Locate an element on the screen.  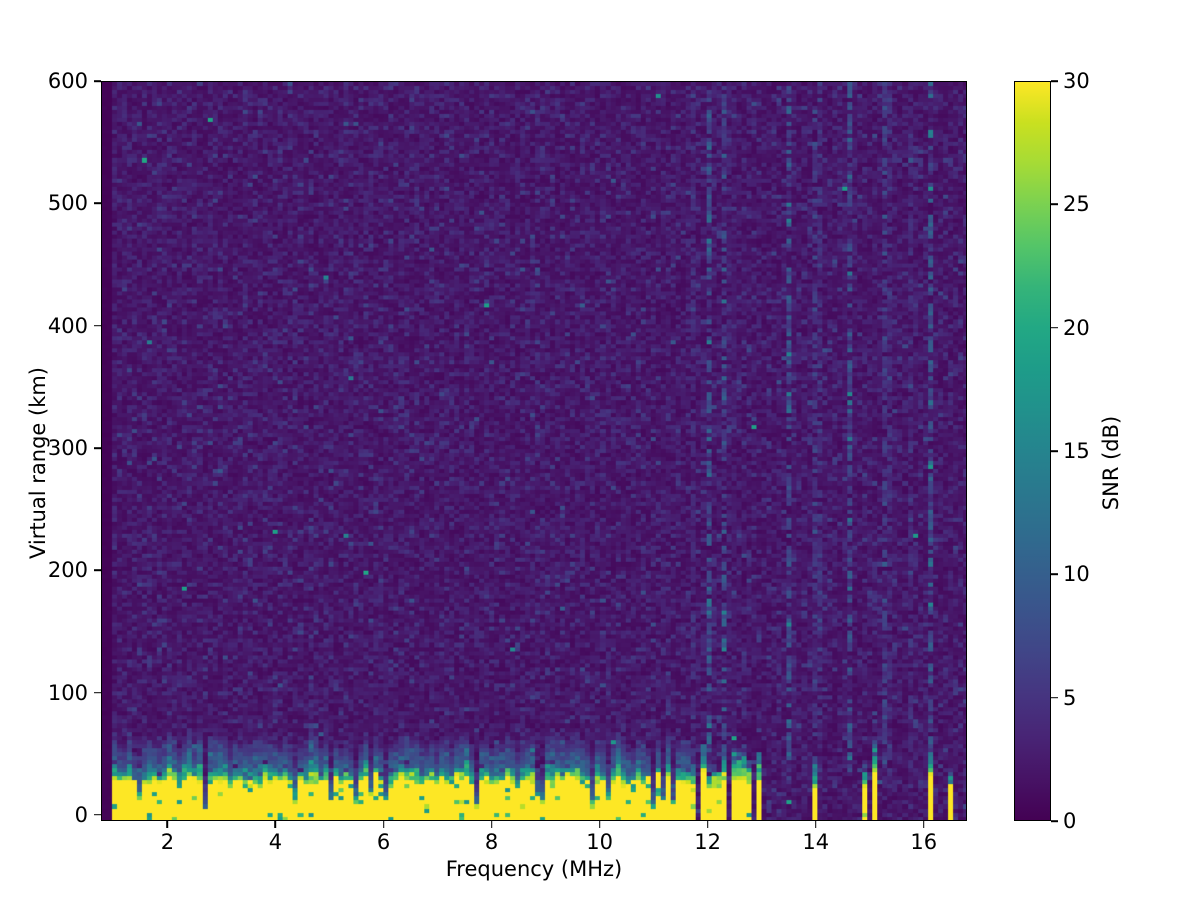
colorbar-tick-label-20: 20 is located at coordinates (1076, 327).